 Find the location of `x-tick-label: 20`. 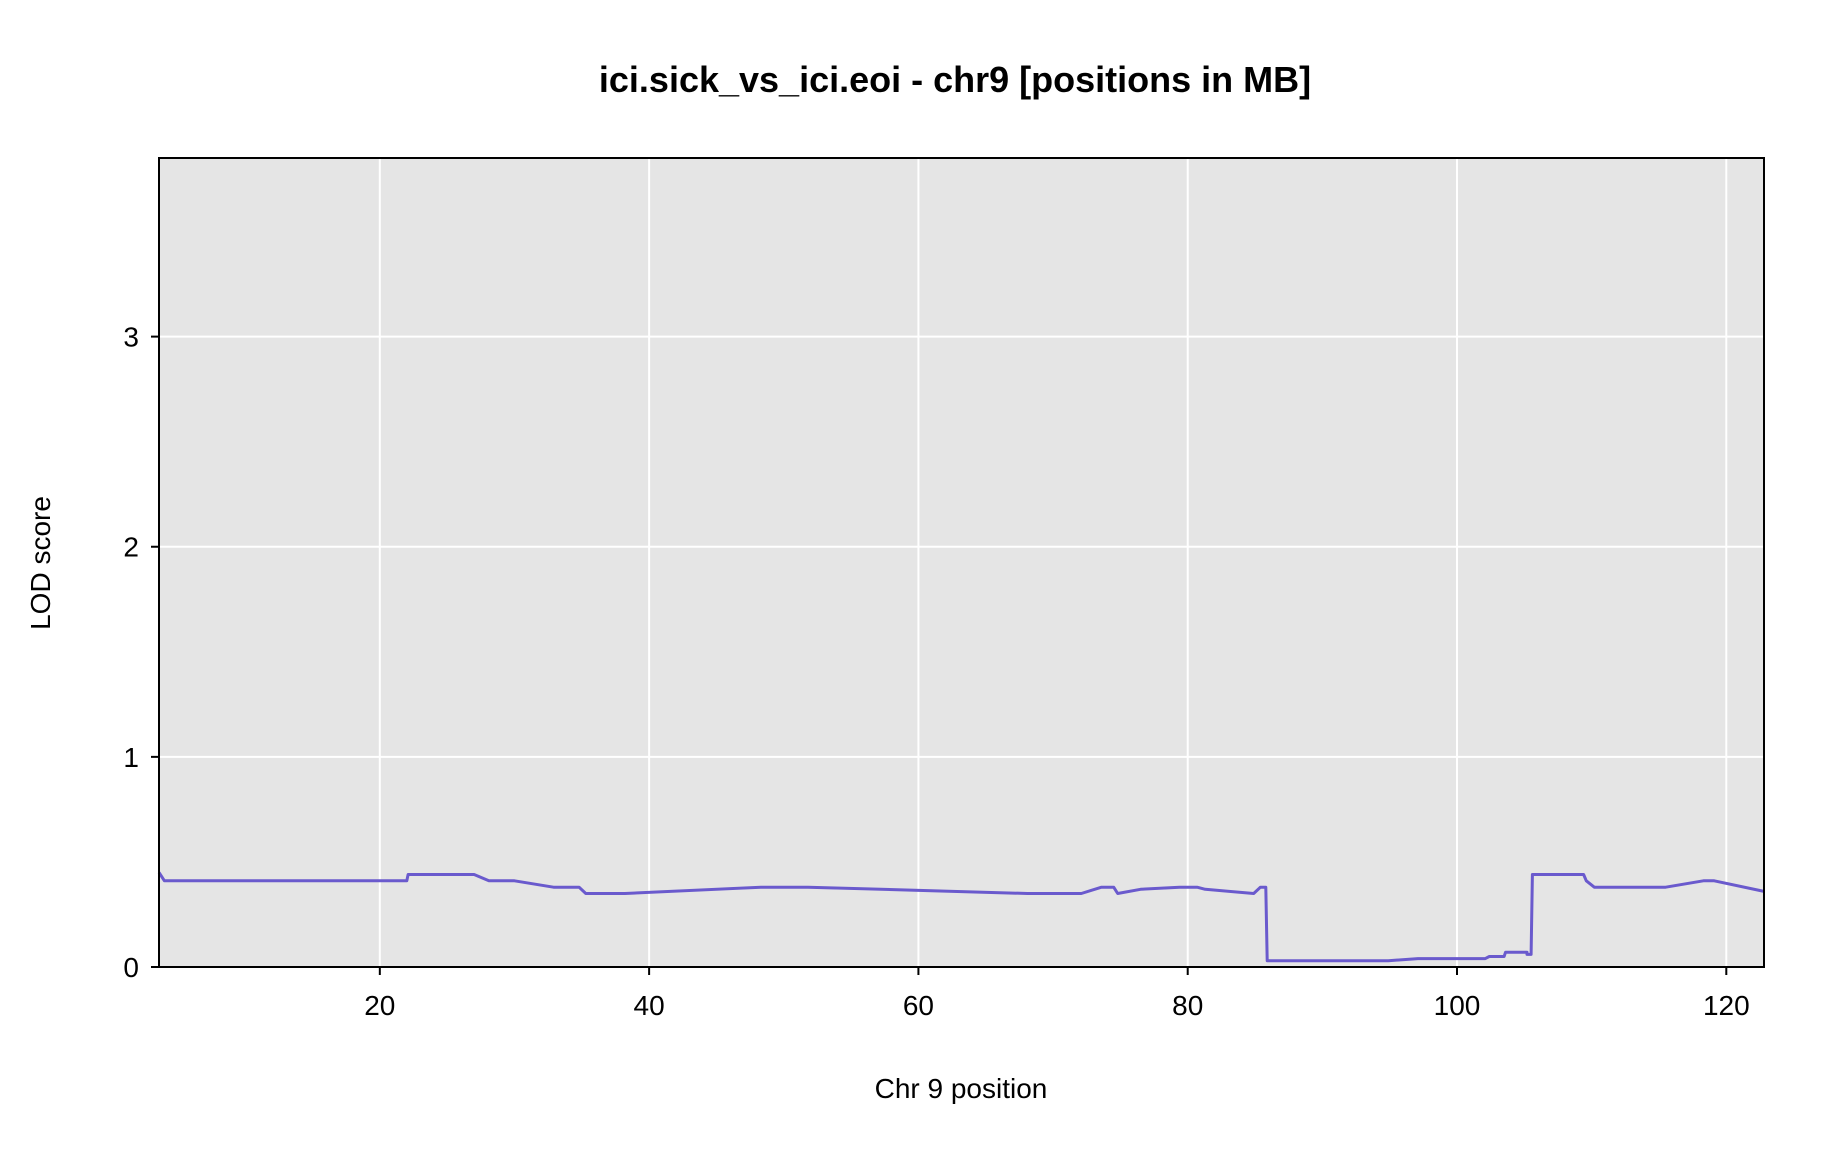

x-tick-label: 20 is located at coordinates (379, 1005).